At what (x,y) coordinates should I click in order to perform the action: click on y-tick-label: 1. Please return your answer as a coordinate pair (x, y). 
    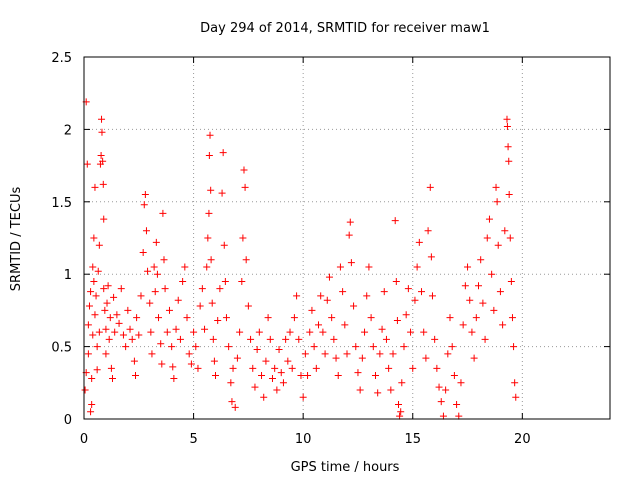
    Looking at the image, I should click on (68, 275).